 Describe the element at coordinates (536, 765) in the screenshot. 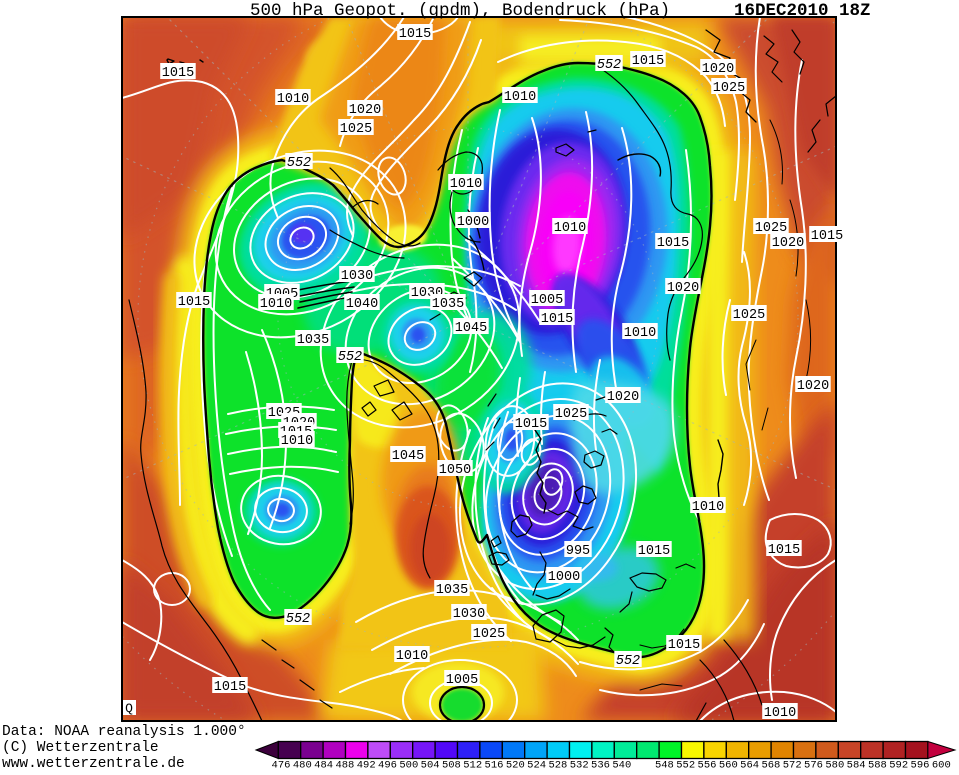

I see `svg-text: 524` at that location.